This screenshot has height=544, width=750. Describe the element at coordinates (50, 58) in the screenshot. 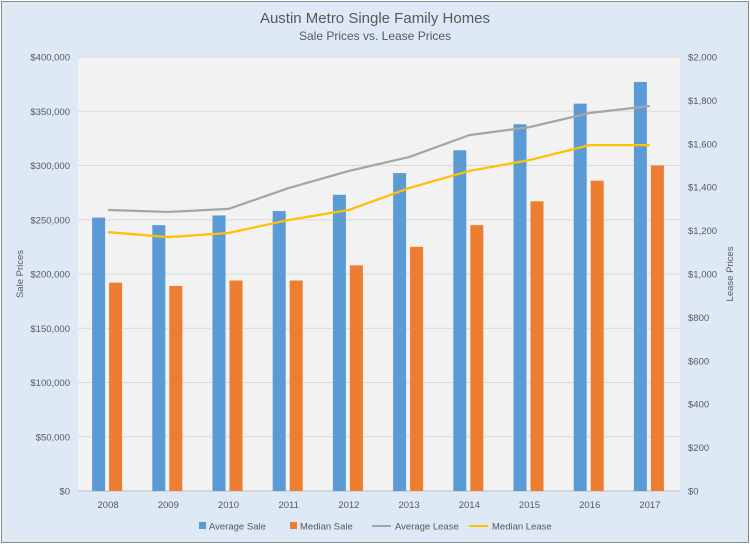

I see `y-tick-label: $400,000` at that location.